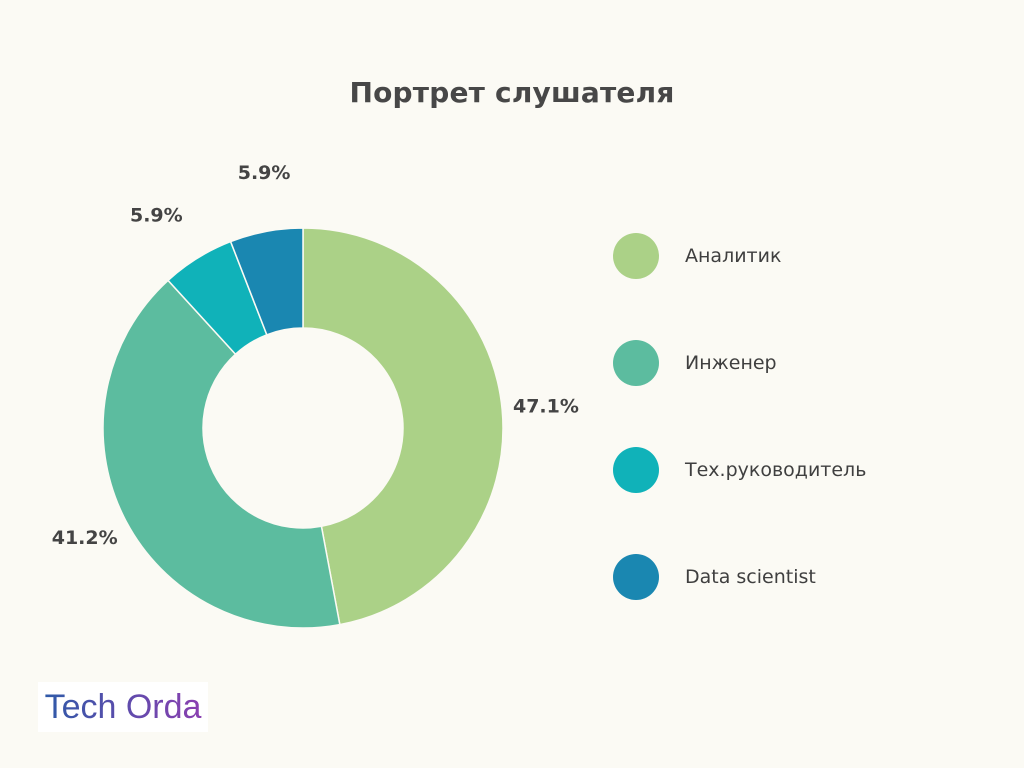 The height and width of the screenshot is (768, 1024). Describe the element at coordinates (156, 216) in the screenshot. I see `slice-label-3: 5.9%` at that location.